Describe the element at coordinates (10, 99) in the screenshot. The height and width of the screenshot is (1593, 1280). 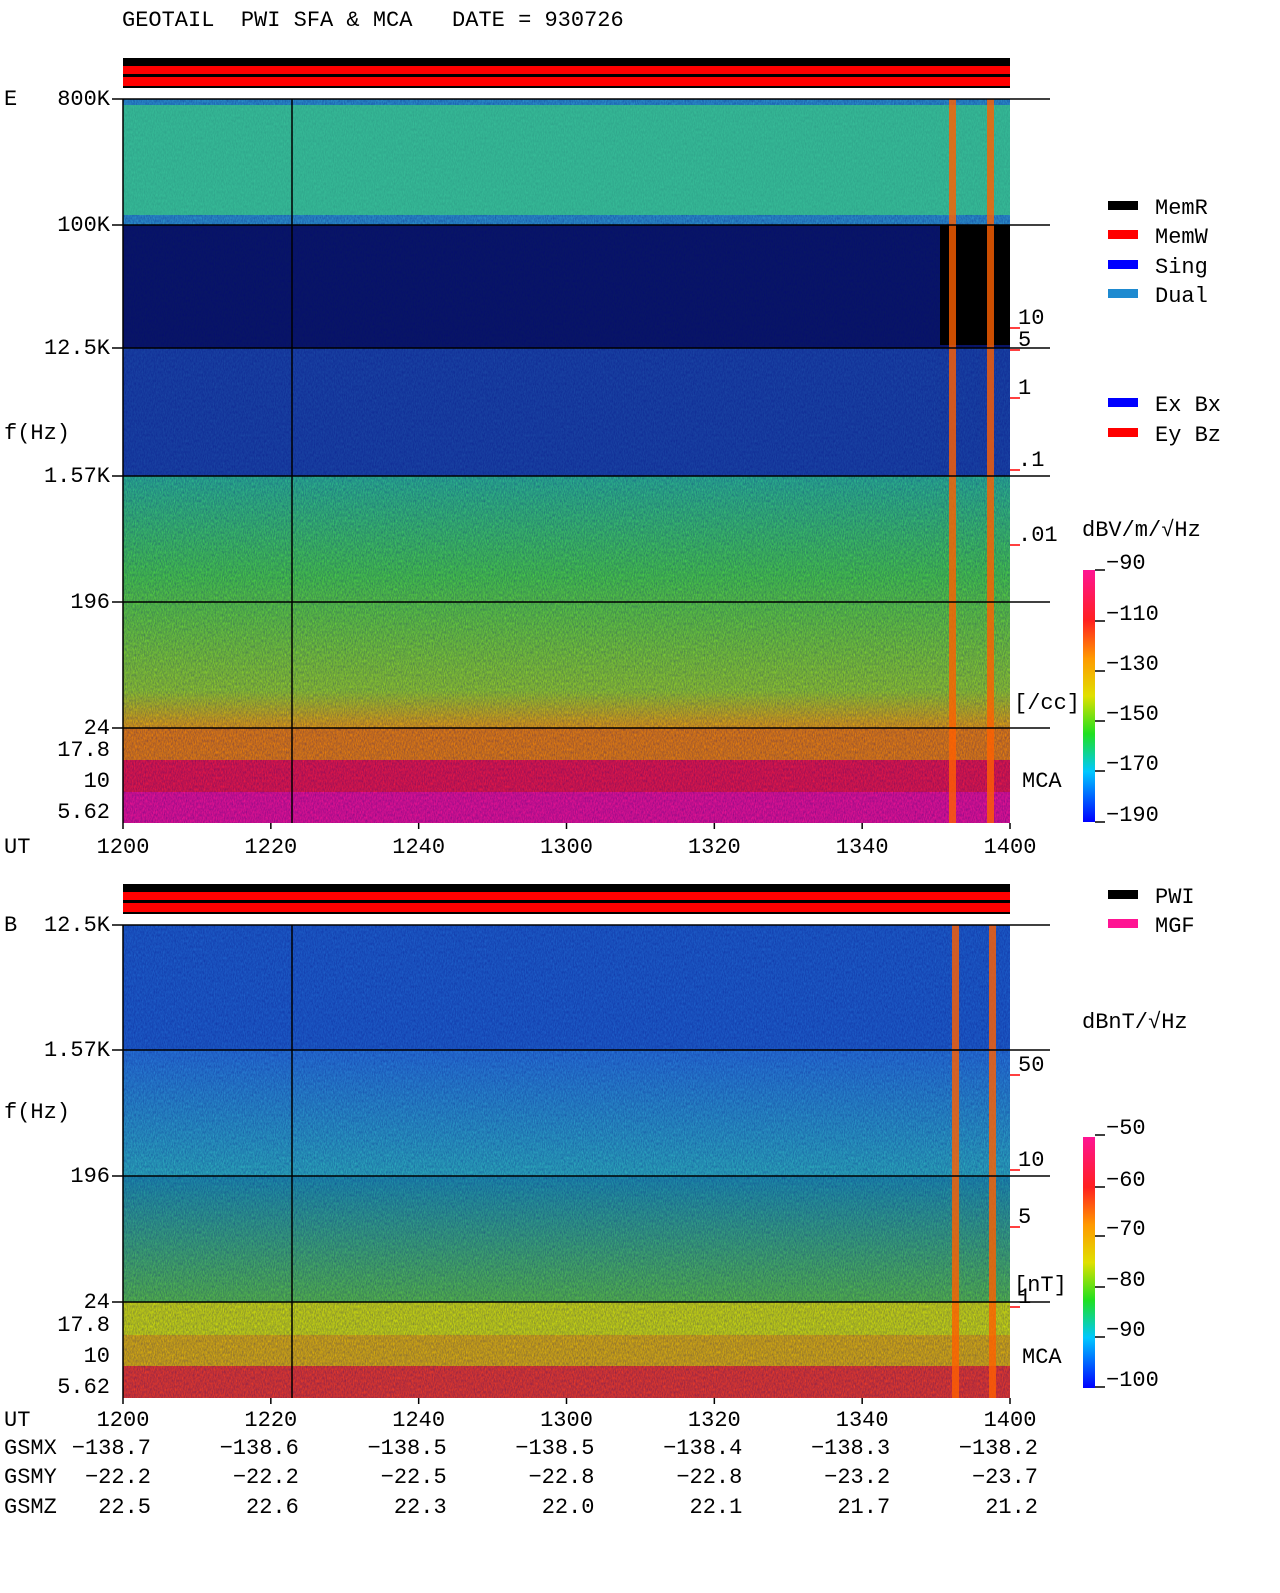
I see `panel-label: E` at that location.